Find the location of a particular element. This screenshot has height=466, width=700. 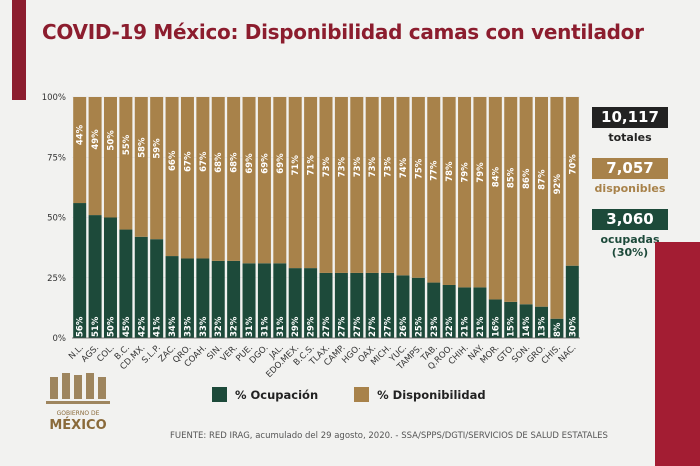

data-label-disponibilidad: 85% is located at coordinates (512, 177).